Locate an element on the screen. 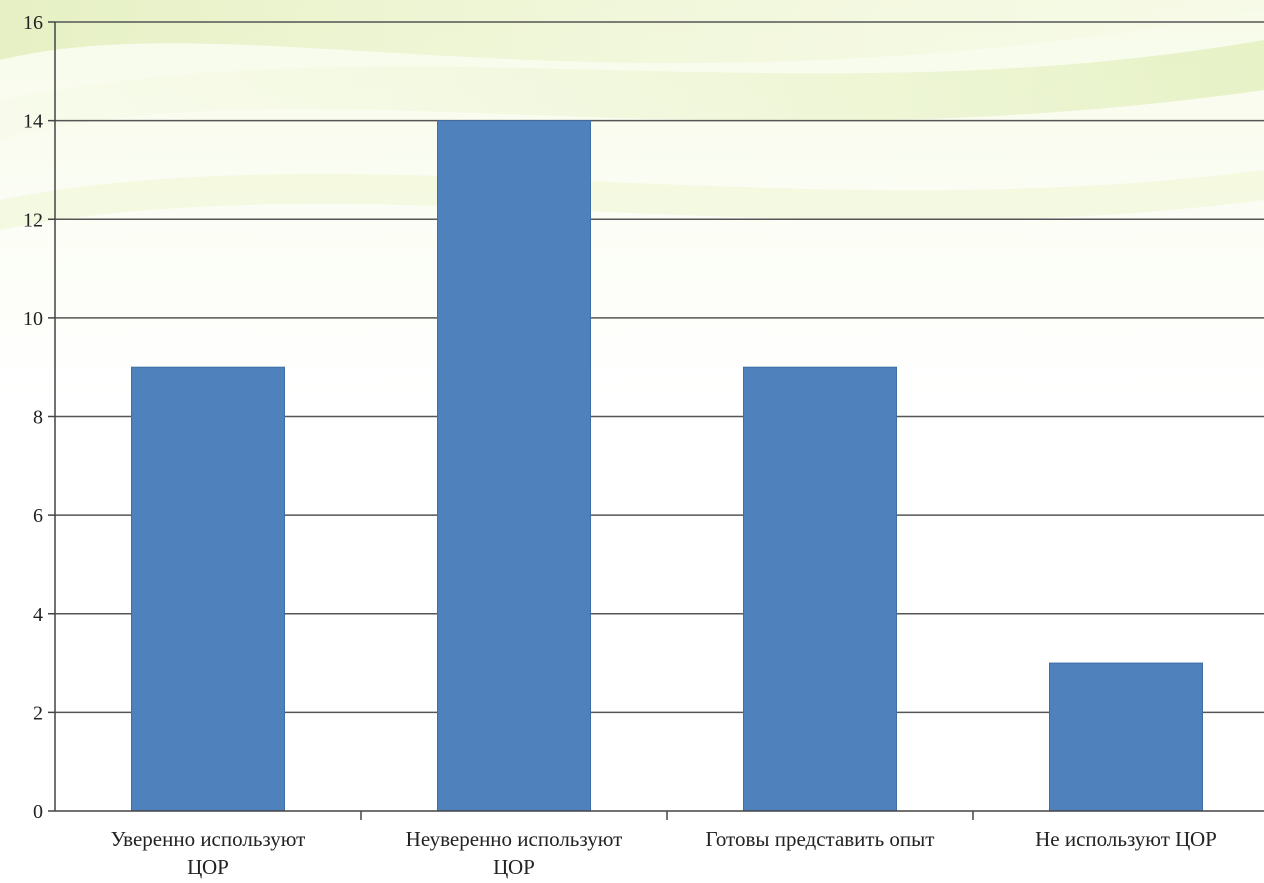 This screenshot has height=883, width=1264. y-tick-label: 6 is located at coordinates (38, 516).